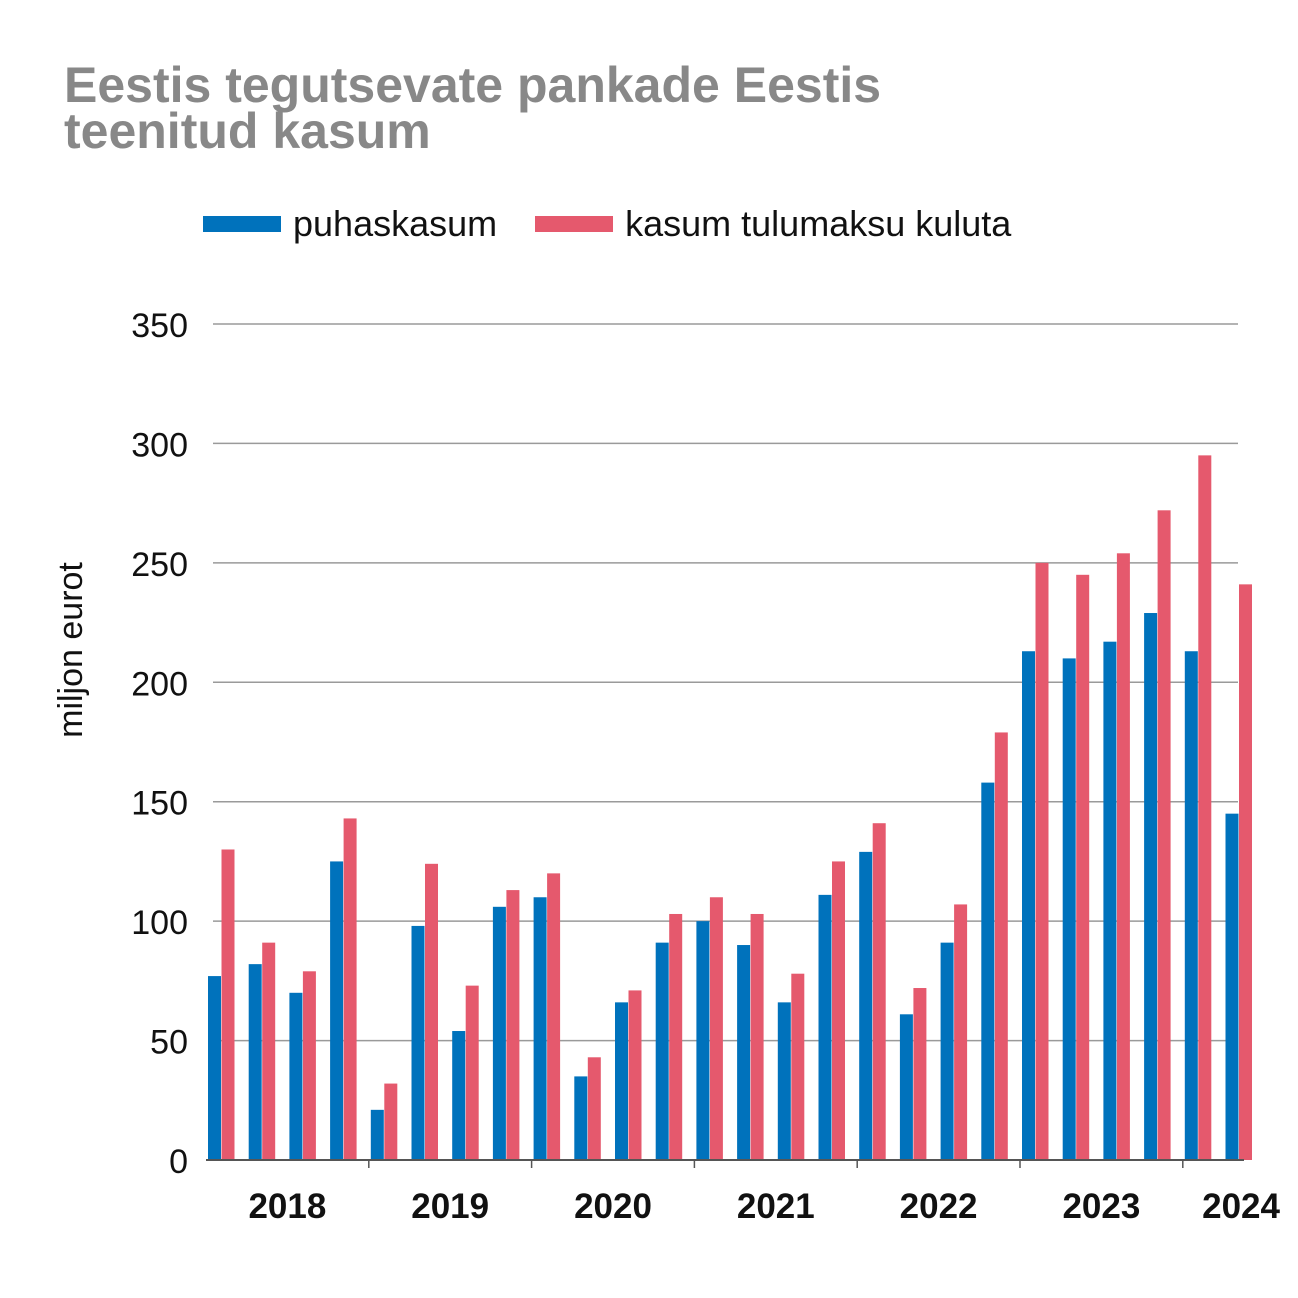 Image resolution: width=1298 pixels, height=1298 pixels. I want to click on y-axis-label: miljon eurot, so click(71, 650).